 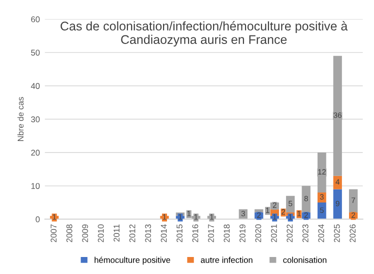 I want to click on y-tick-label: 40, so click(x=35, y=86).